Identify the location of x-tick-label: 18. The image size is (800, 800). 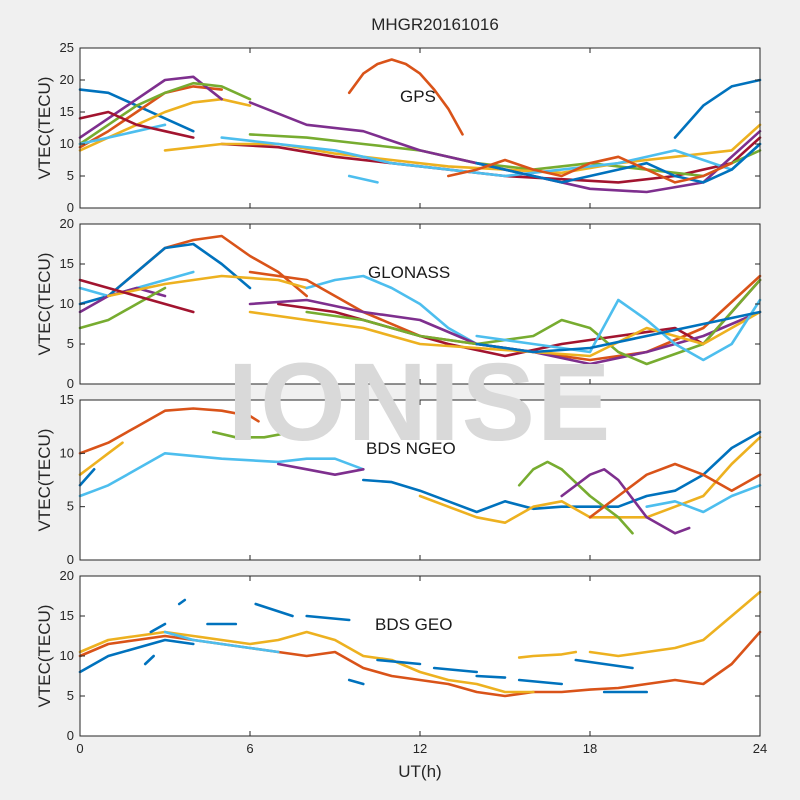
(590, 748).